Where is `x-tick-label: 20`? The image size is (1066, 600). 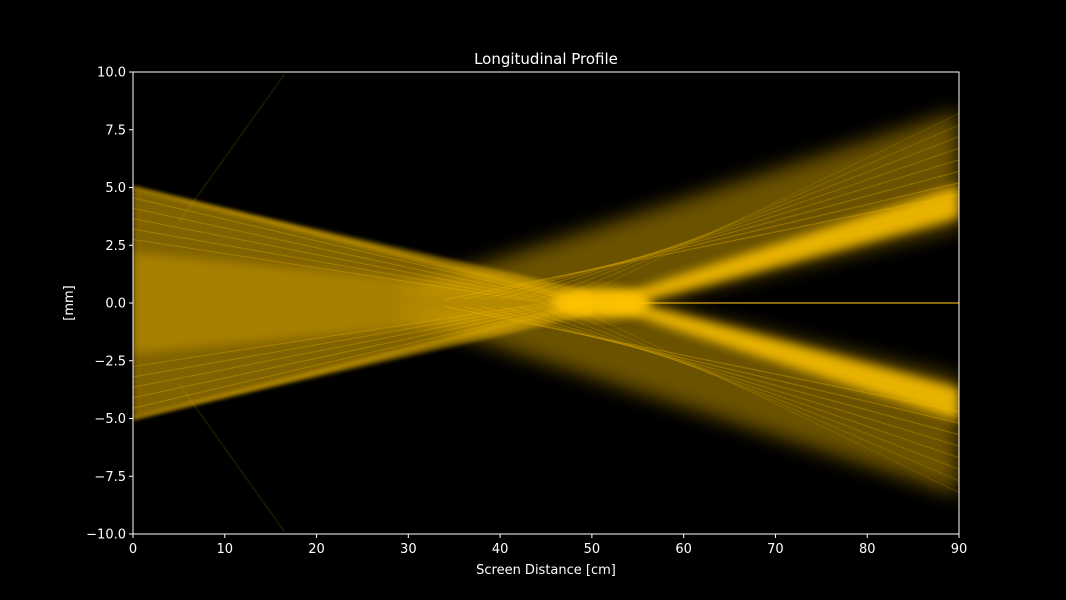
x-tick-label: 20 is located at coordinates (316, 549).